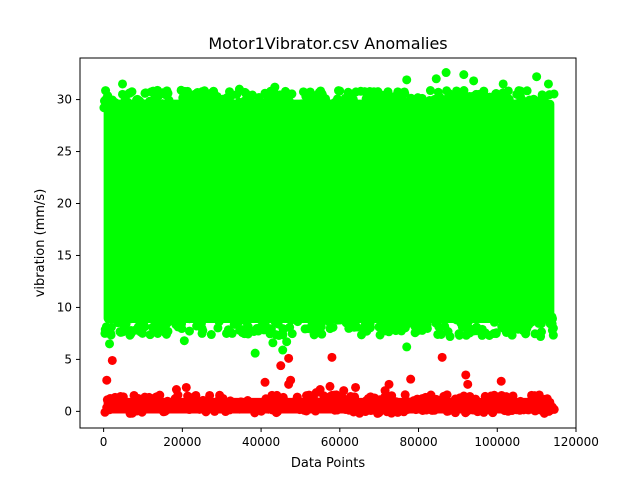 The width and height of the screenshot is (640, 480). What do you see at coordinates (68, 411) in the screenshot?
I see `y-tick-label: 0` at bounding box center [68, 411].